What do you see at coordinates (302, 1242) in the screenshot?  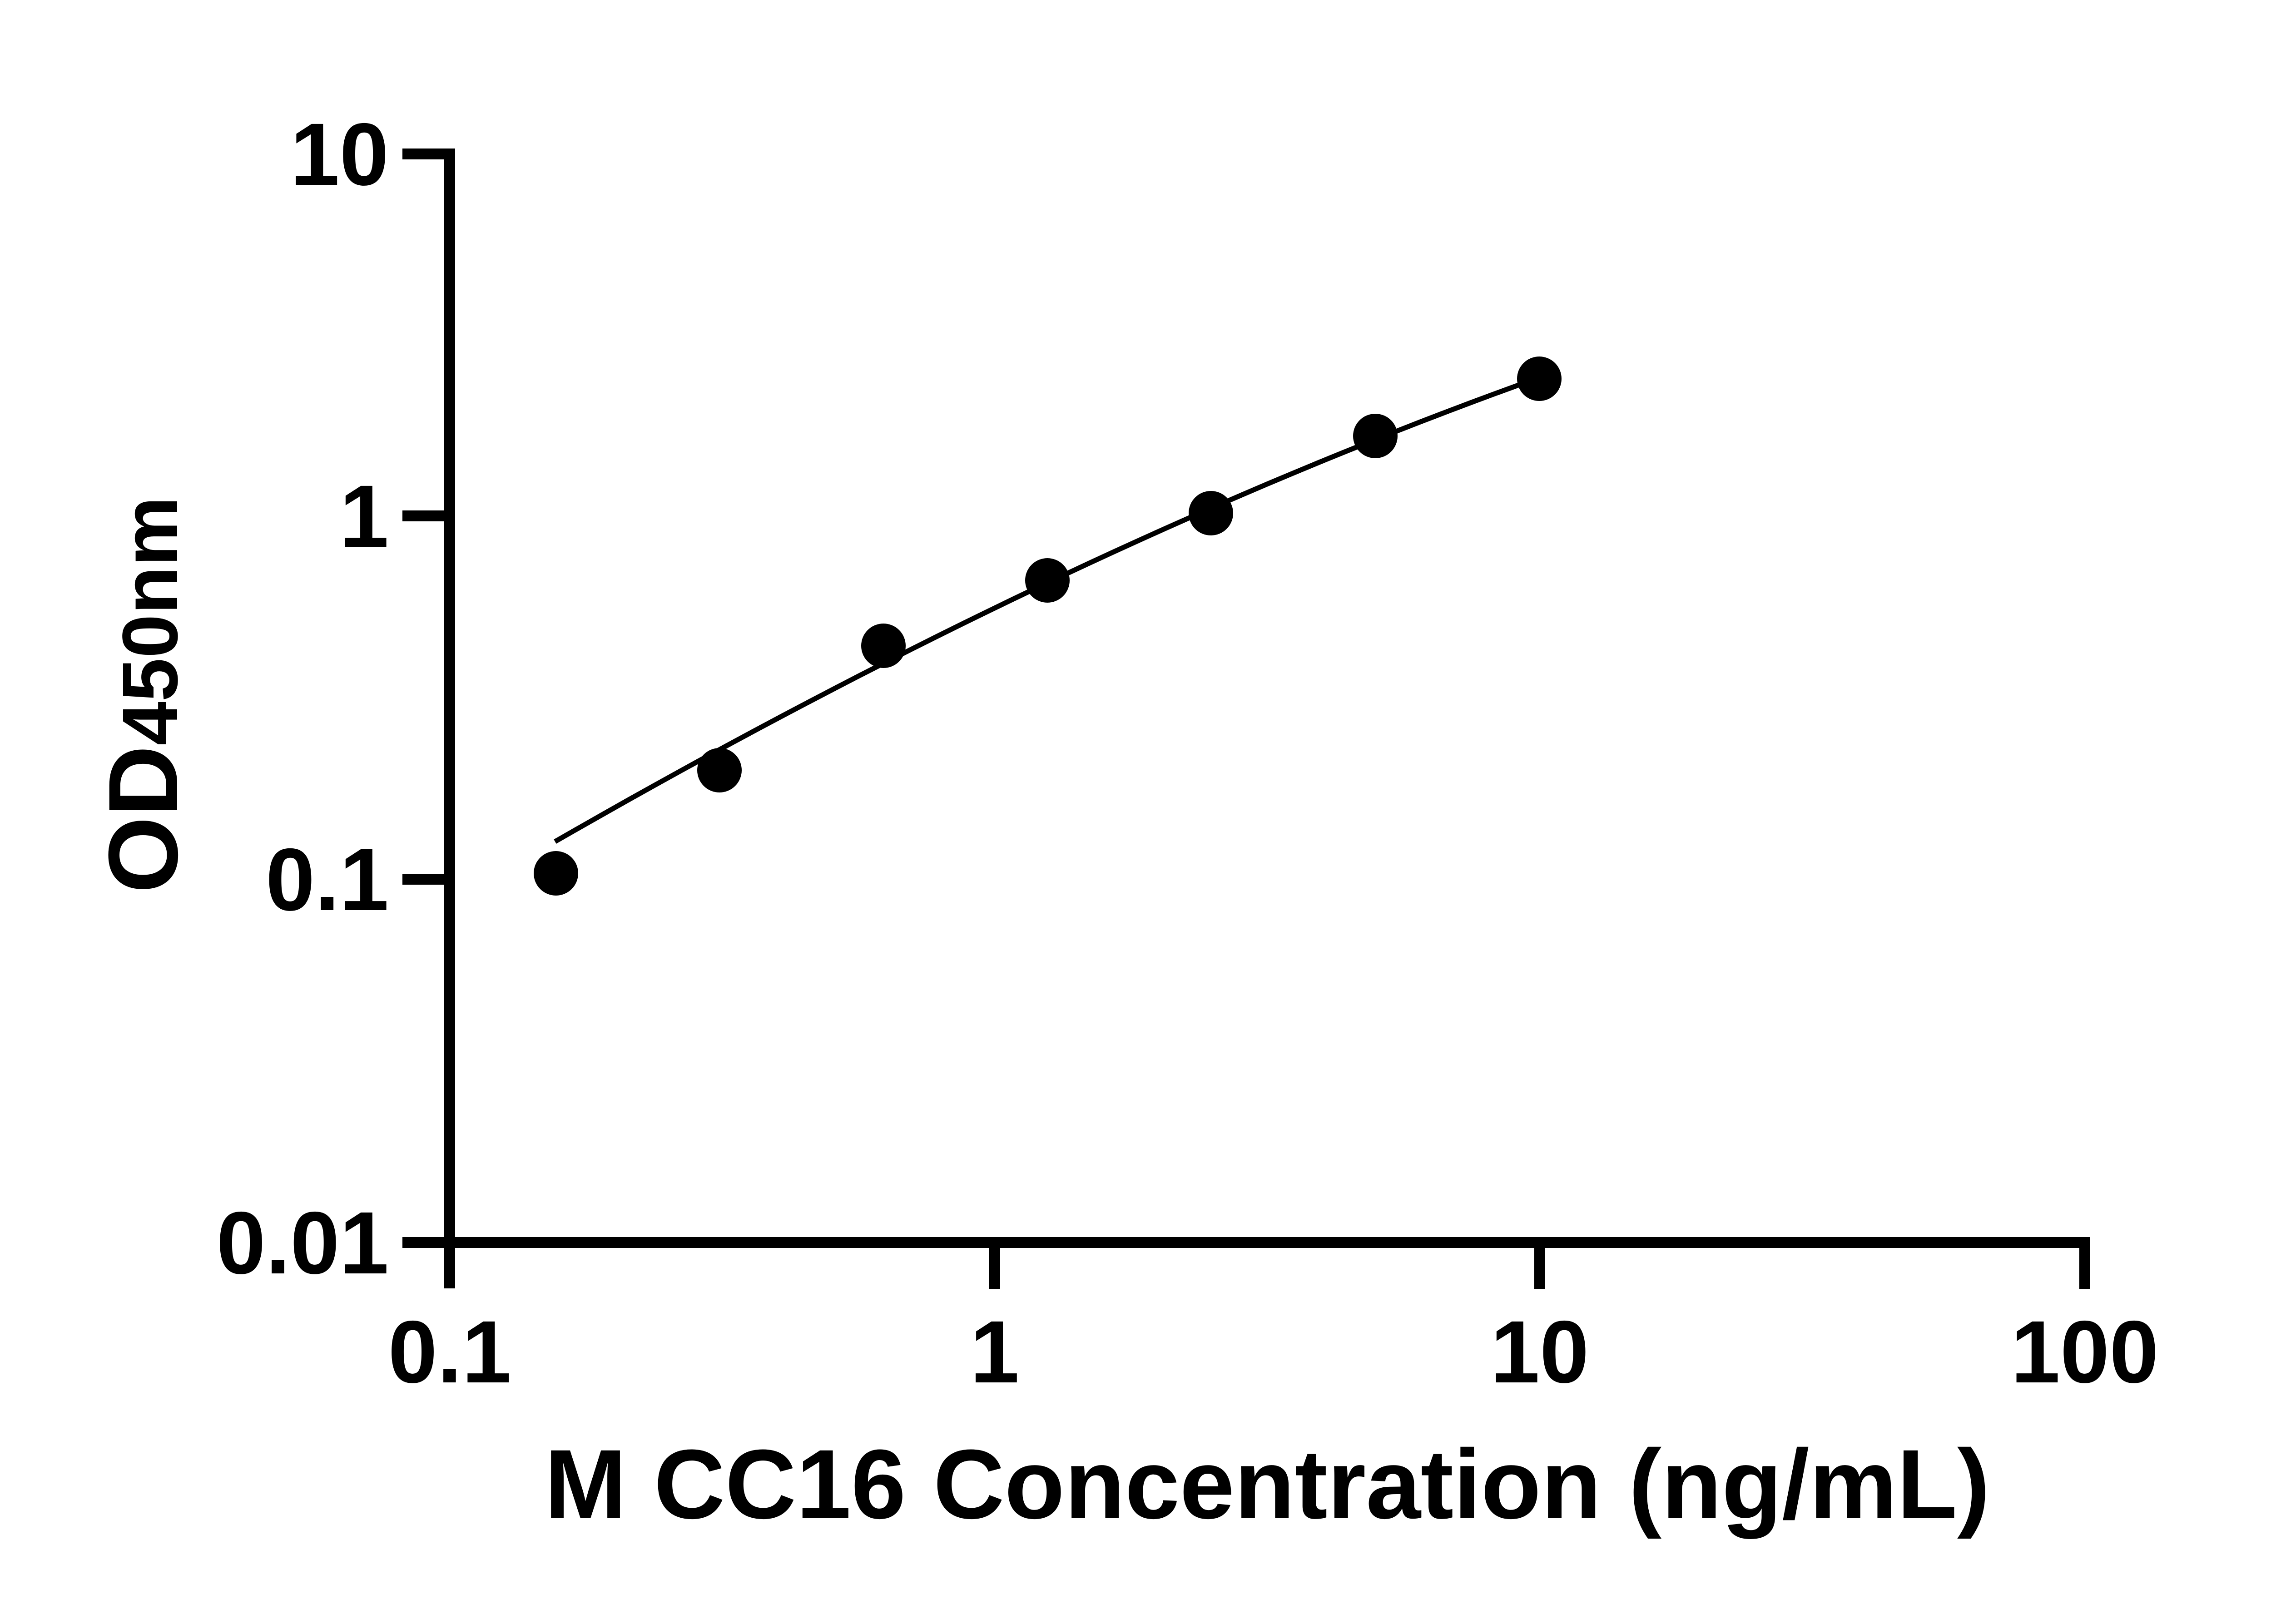 I see `svg-text: 0.01` at bounding box center [302, 1242].